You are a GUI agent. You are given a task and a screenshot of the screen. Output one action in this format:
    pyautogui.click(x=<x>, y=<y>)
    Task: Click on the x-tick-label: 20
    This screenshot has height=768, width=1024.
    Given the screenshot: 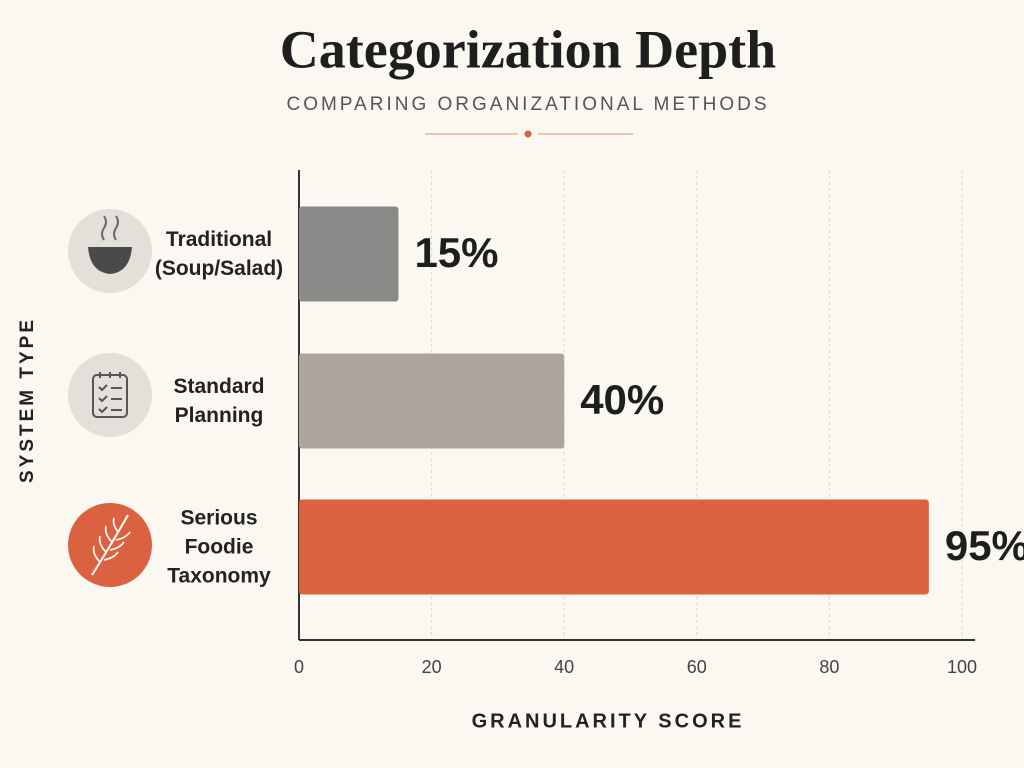 What is the action you would take?
    pyautogui.click(x=432, y=667)
    